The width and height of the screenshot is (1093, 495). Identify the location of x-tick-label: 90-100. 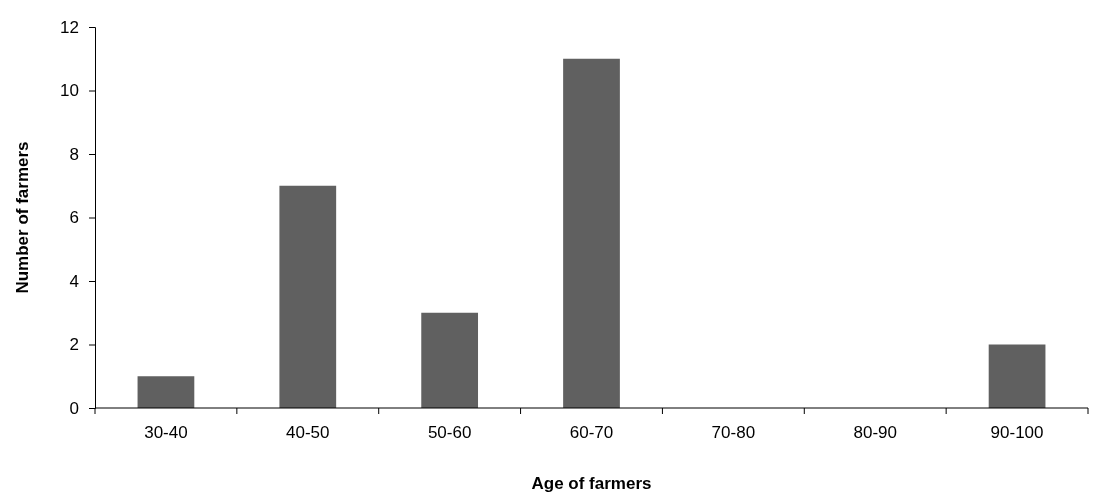
(1017, 432).